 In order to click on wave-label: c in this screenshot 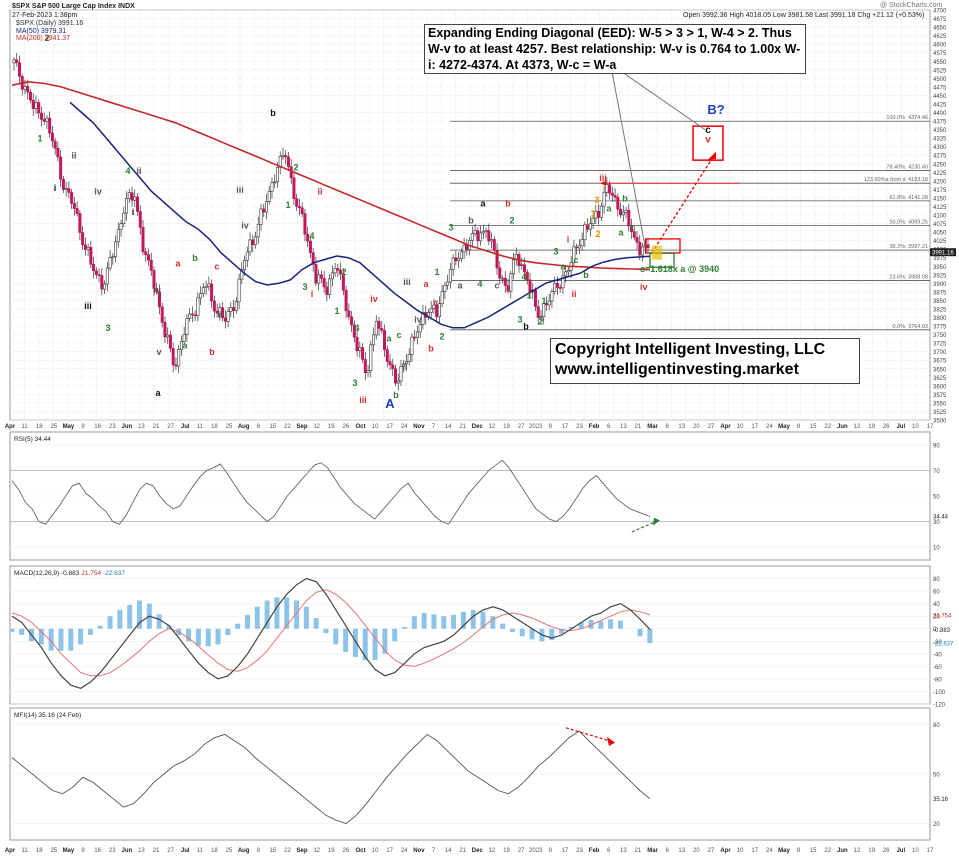, I will do `click(398, 335)`.